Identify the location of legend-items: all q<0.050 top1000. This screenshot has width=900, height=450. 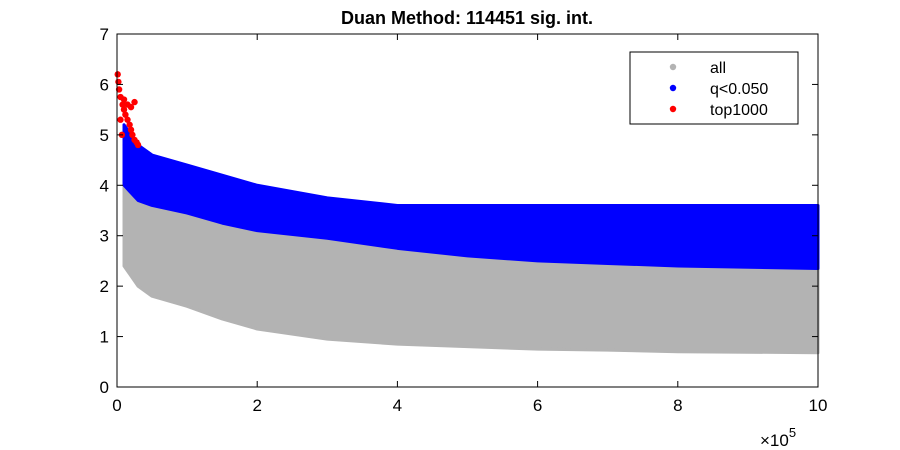
(718, 89).